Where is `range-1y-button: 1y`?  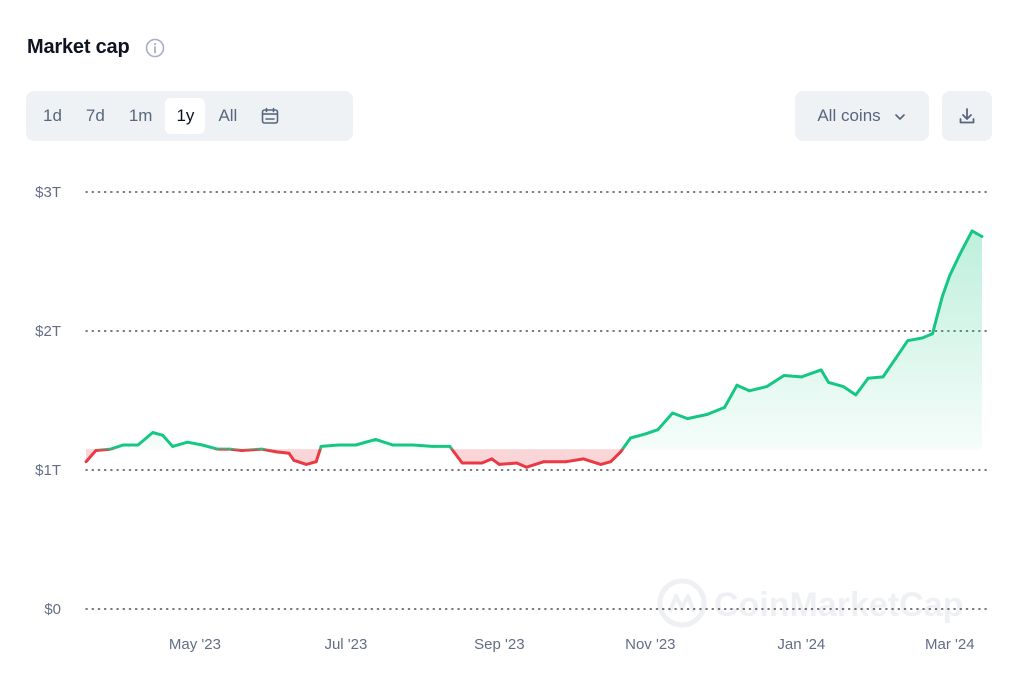 range-1y-button: 1y is located at coordinates (185, 116).